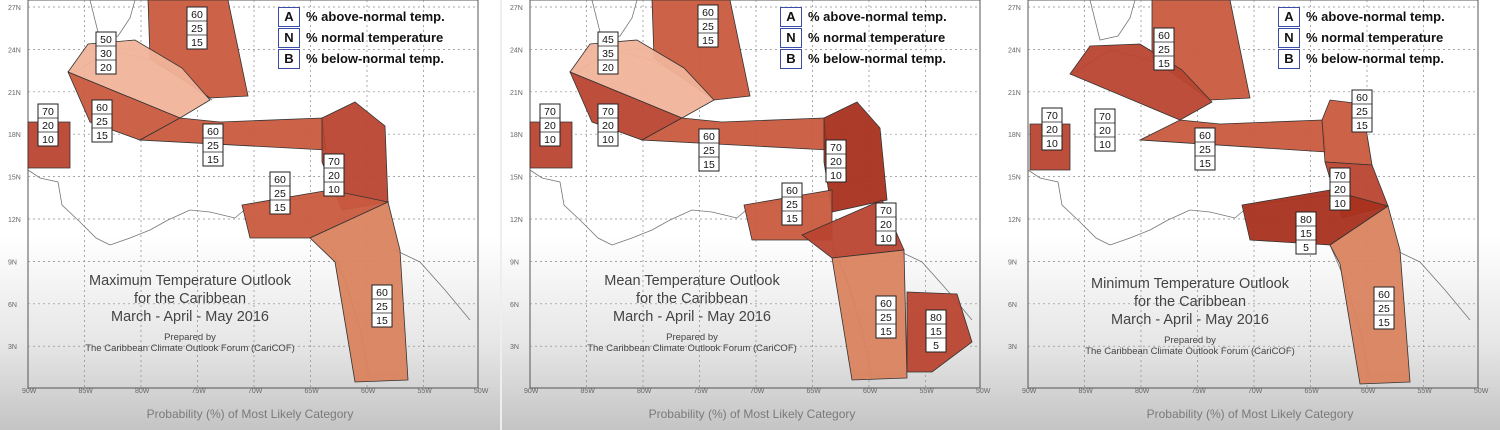  I want to click on prob-normal: 35, so click(608, 54).